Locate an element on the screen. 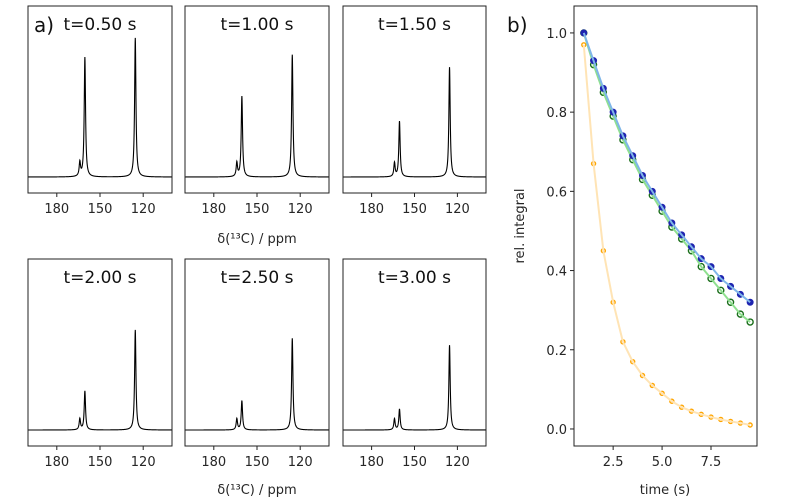  spectrum-subplot: t=2.00 s 180 150 120 is located at coordinates (100, 364).